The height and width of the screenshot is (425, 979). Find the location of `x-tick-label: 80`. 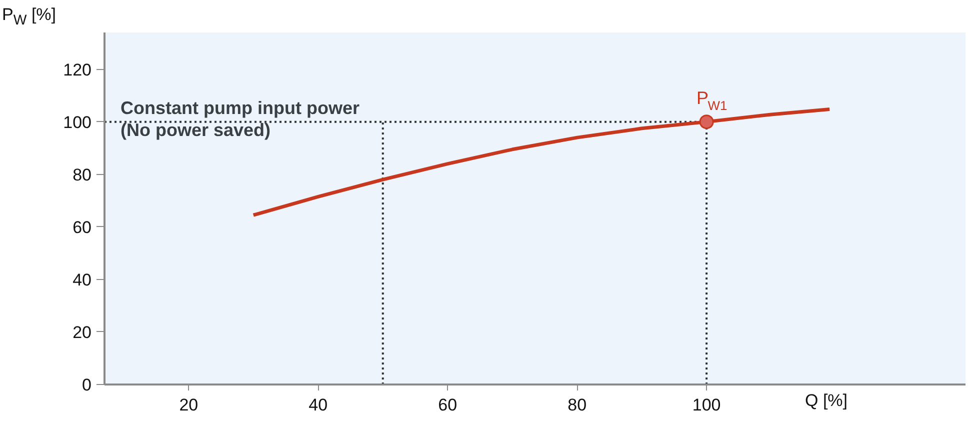

x-tick-label: 80 is located at coordinates (577, 405).